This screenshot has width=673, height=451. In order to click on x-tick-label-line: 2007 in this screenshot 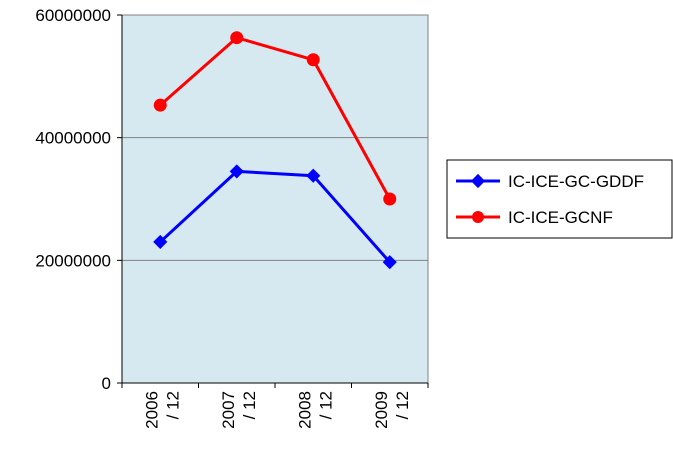, I will do `click(228, 410)`.